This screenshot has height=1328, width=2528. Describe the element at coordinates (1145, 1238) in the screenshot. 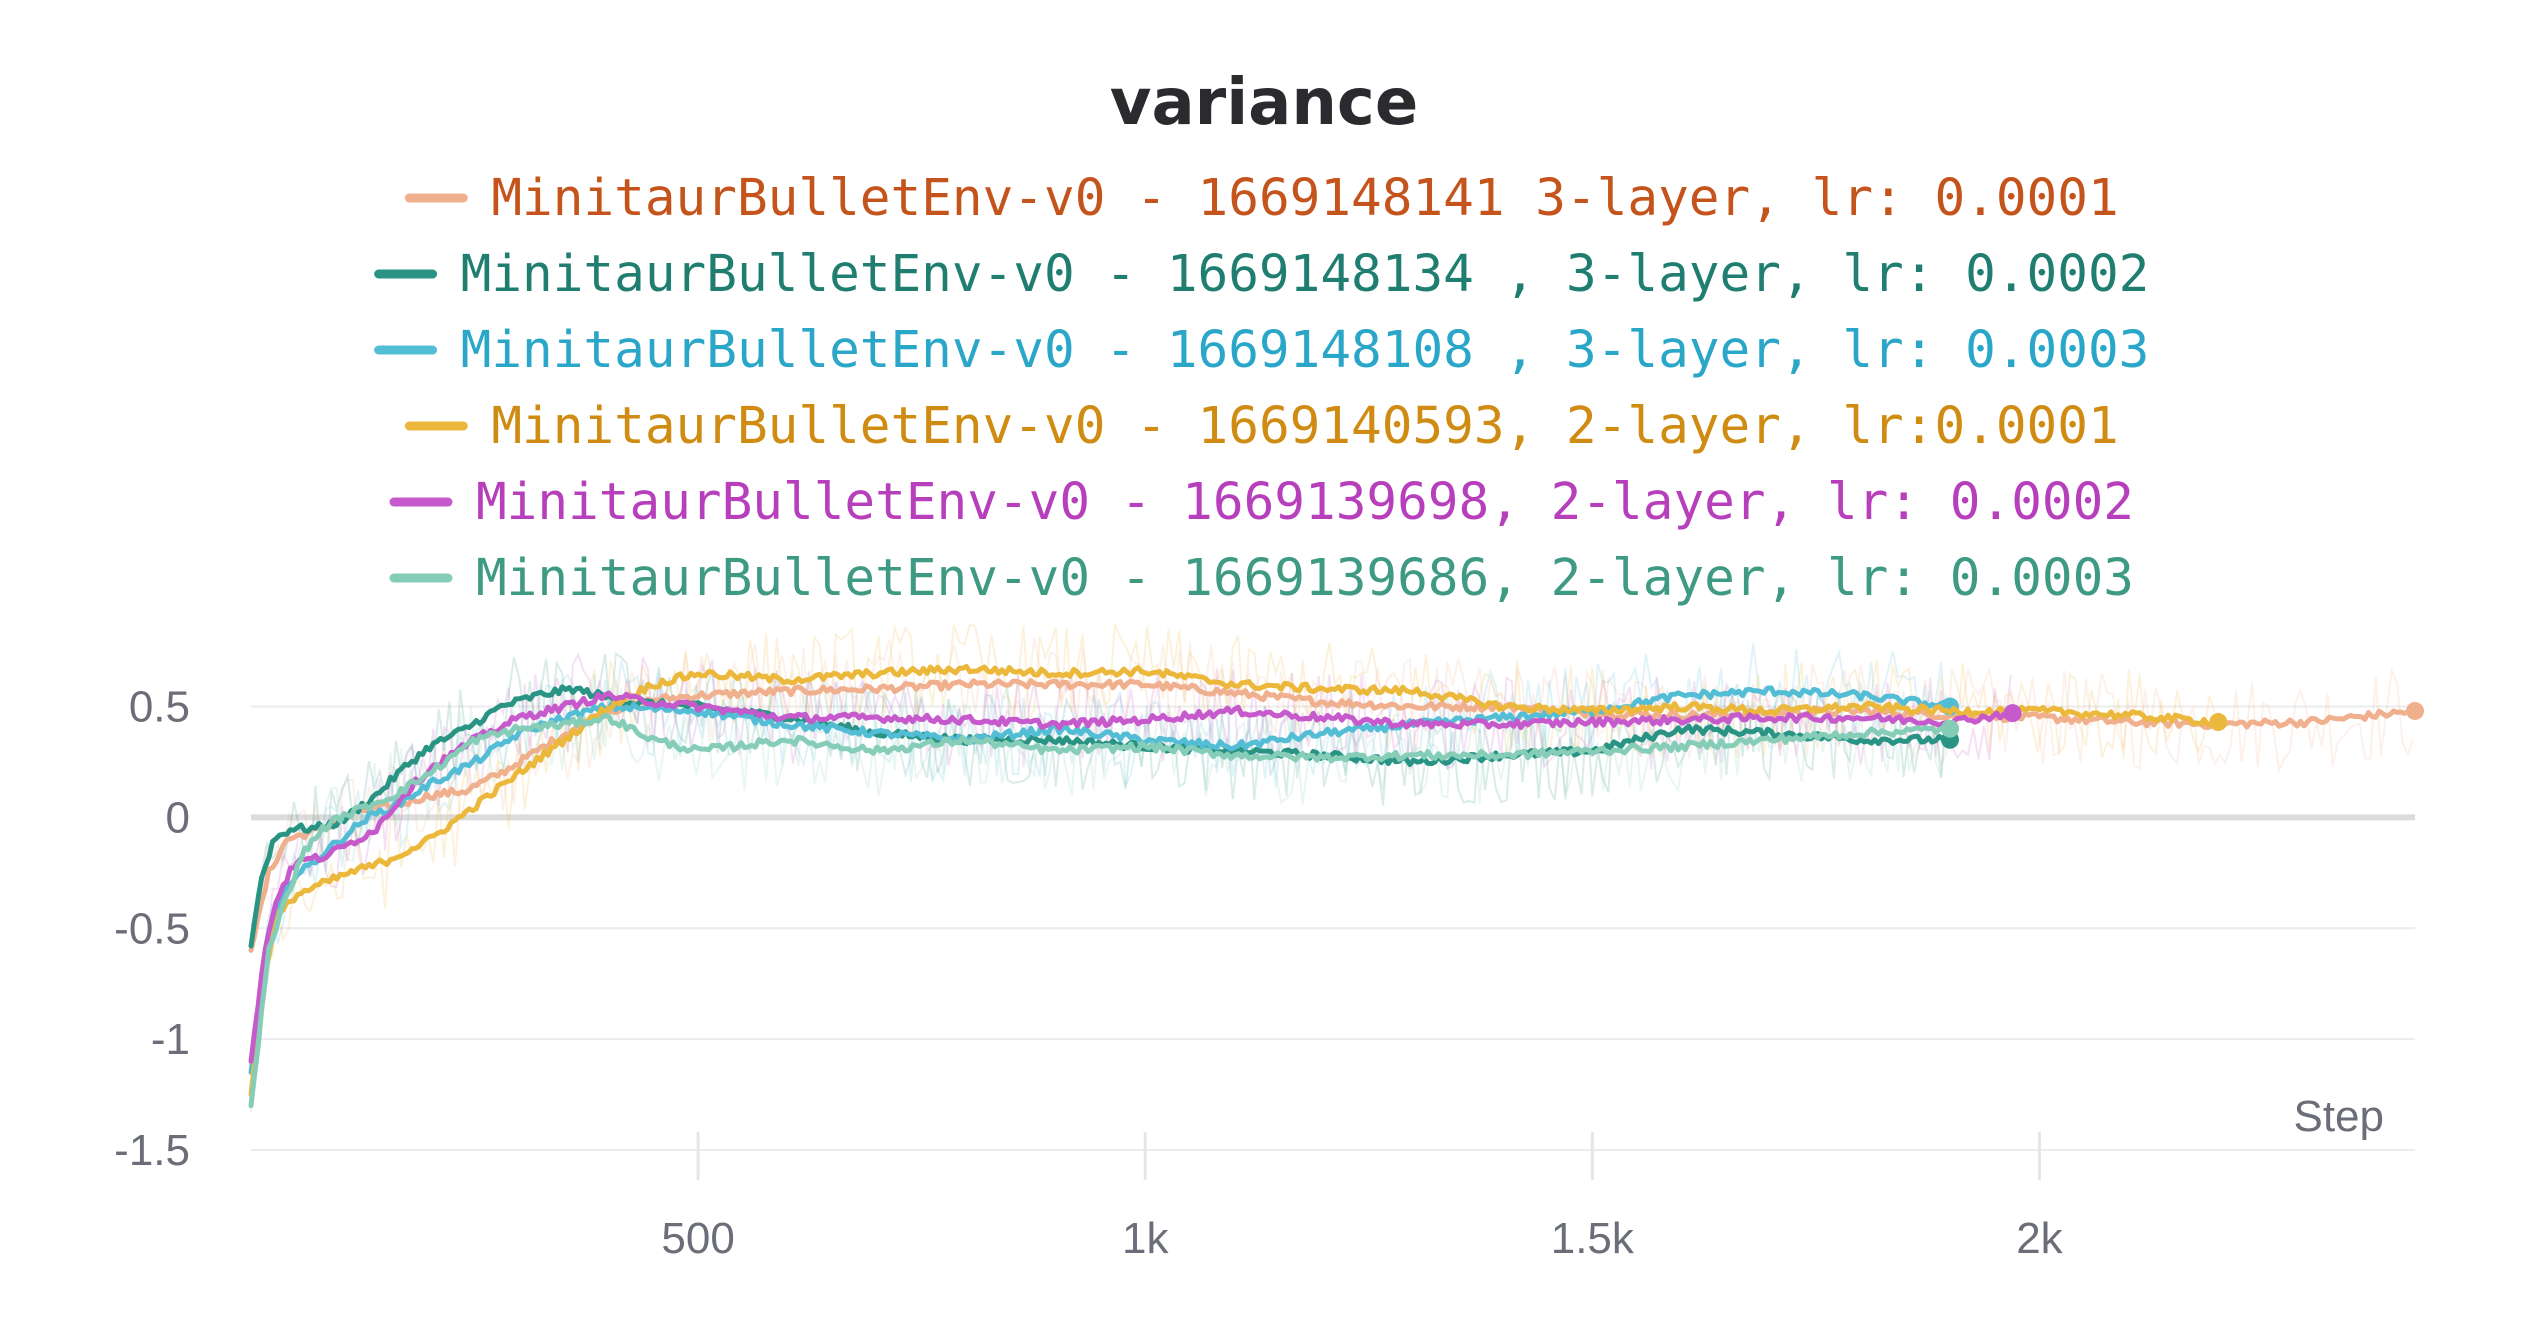

I see `x-tick-label: 1k` at that location.